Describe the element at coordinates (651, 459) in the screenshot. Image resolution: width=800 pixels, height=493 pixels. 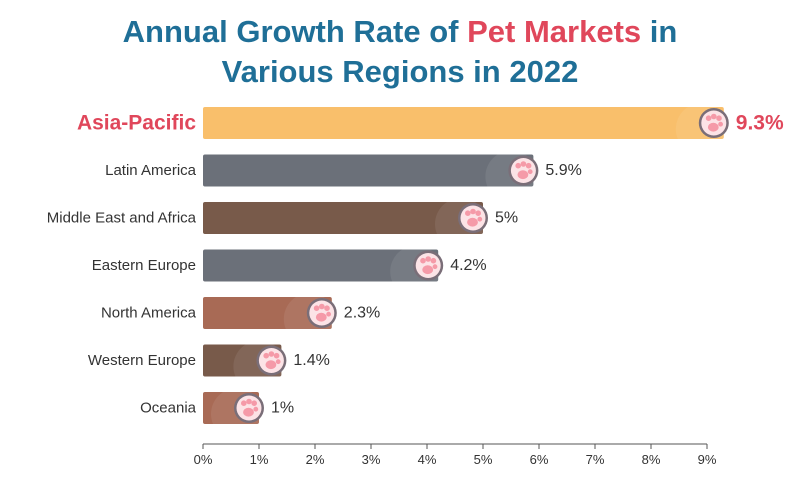
I see `x-tick-label: 8%` at that location.